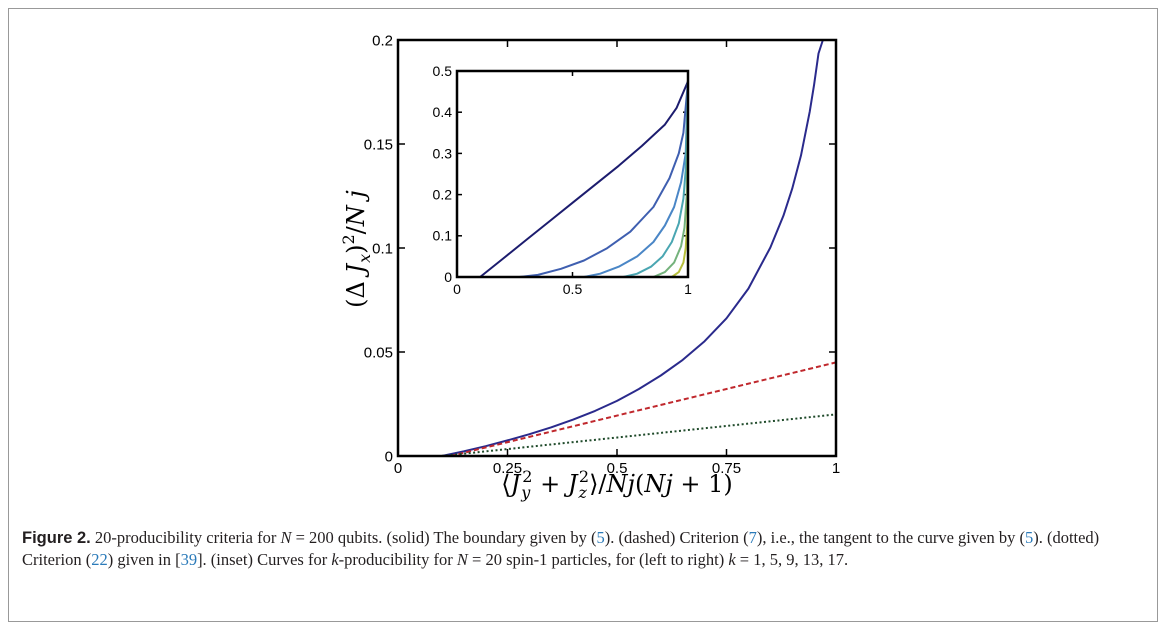  I want to click on inset-series, so click(584, 179).